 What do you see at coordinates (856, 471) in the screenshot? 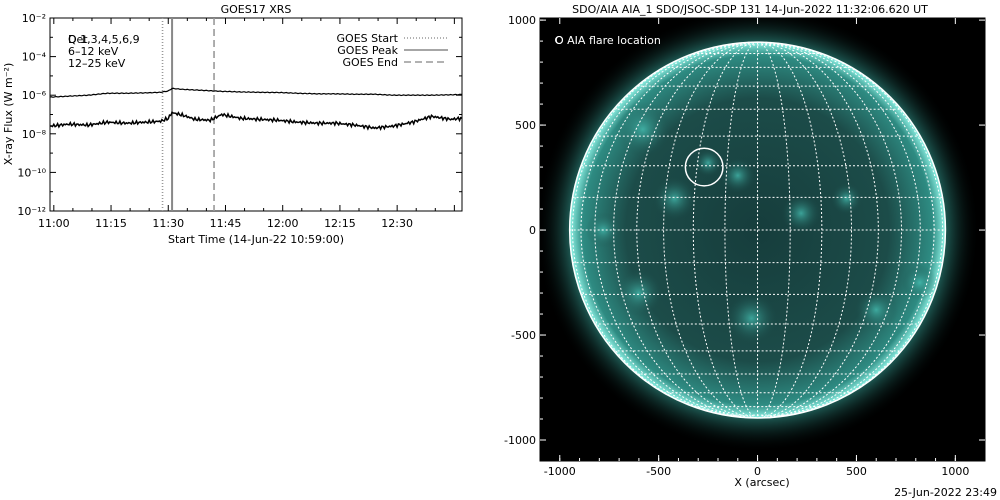
I see `x-tick-label: 500` at bounding box center [856, 471].